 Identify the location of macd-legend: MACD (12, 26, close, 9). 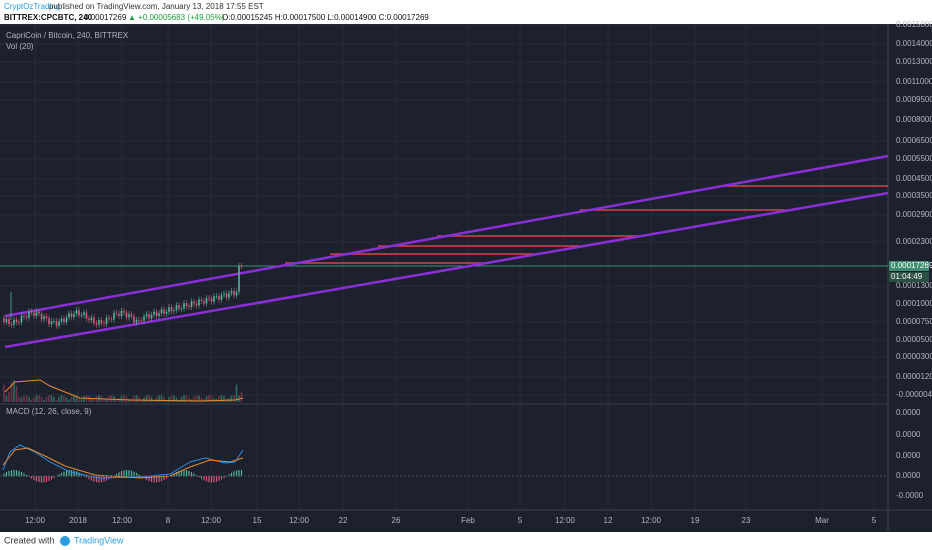
(49, 411).